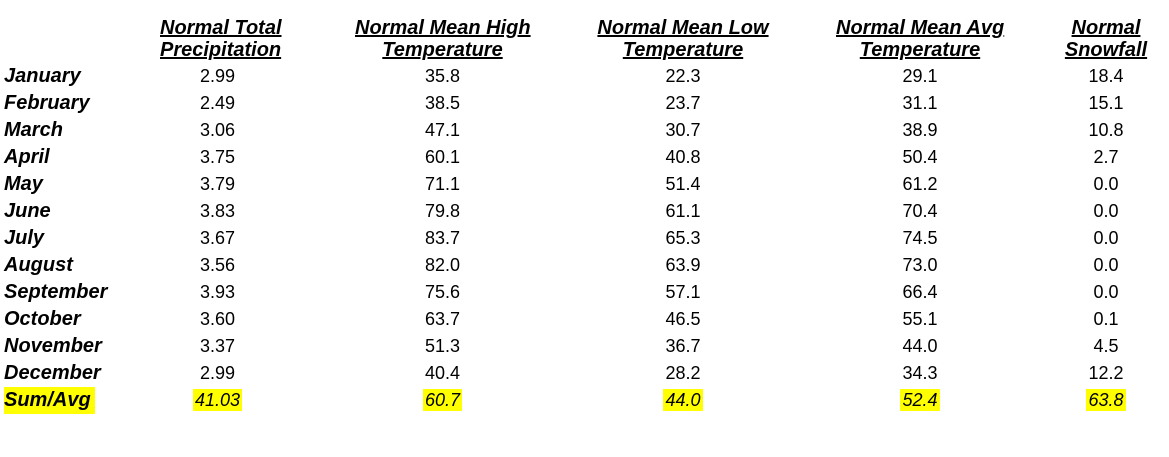 The height and width of the screenshot is (457, 1169). I want to click on total-mean-avg: 52.4, so click(920, 400).